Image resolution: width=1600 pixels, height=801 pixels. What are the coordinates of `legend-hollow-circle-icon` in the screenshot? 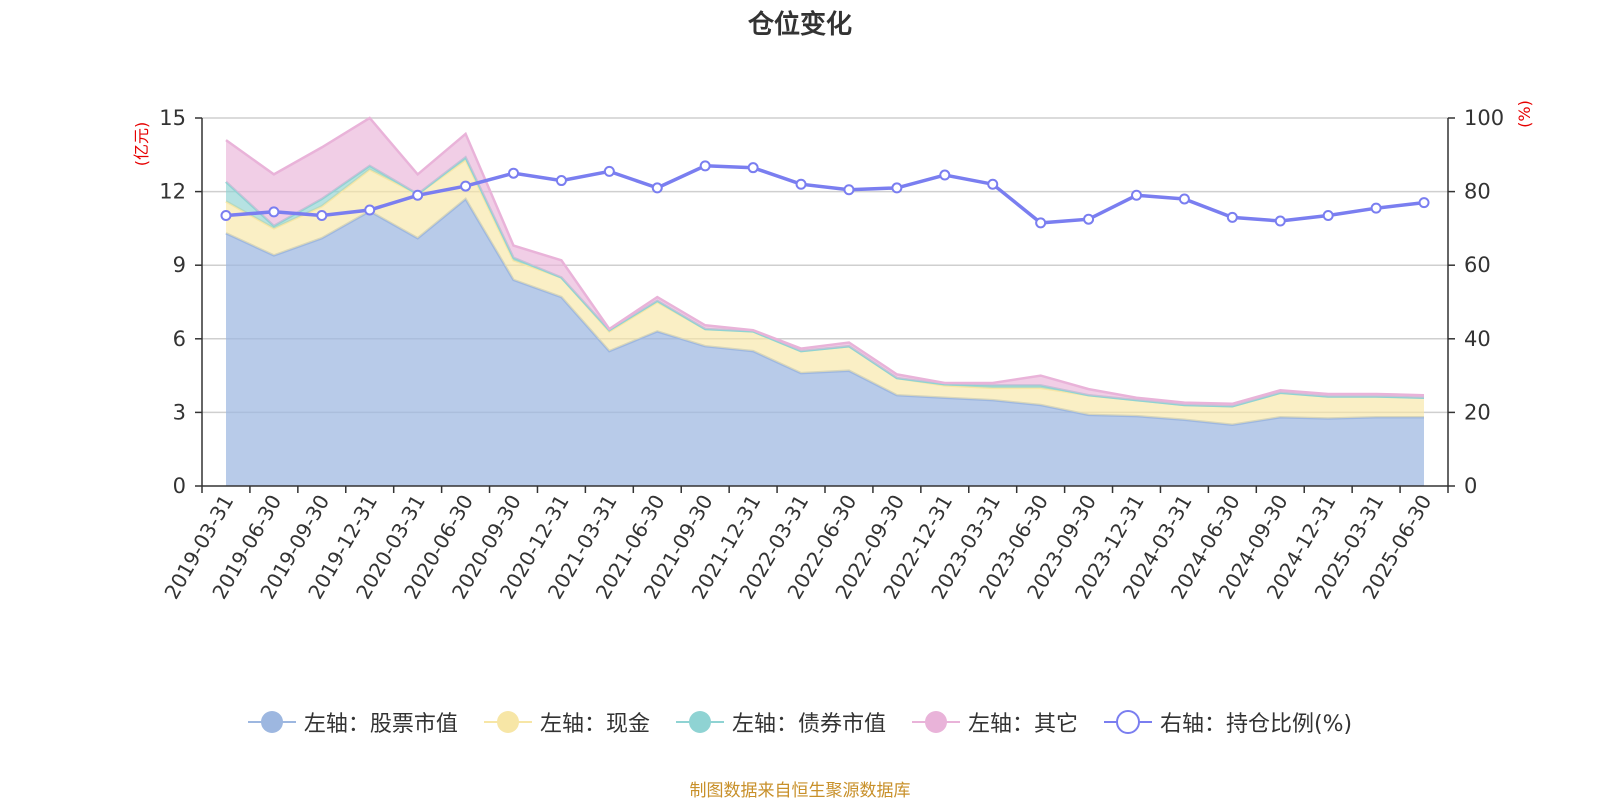 It's located at (1127, 722).